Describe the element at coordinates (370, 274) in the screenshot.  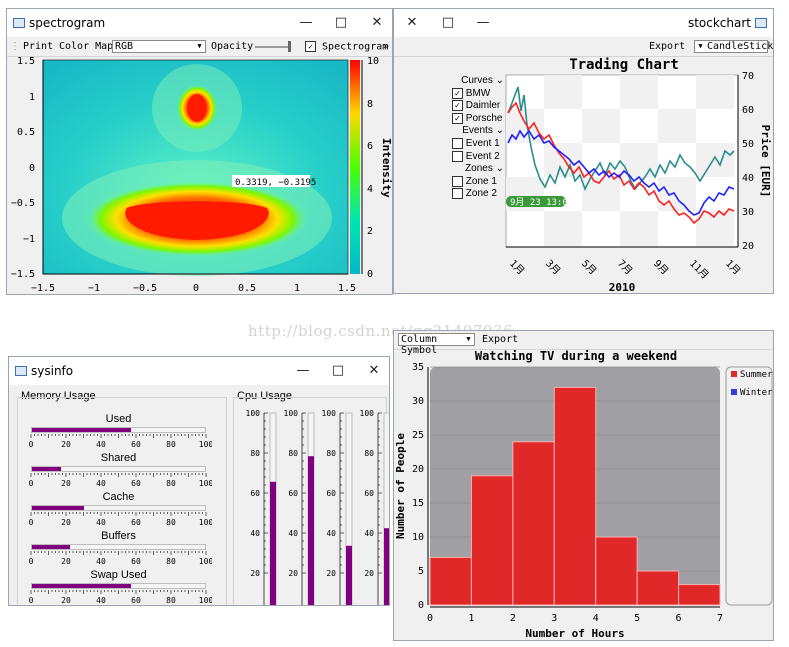
I see `colorbar-tick: 0` at that location.